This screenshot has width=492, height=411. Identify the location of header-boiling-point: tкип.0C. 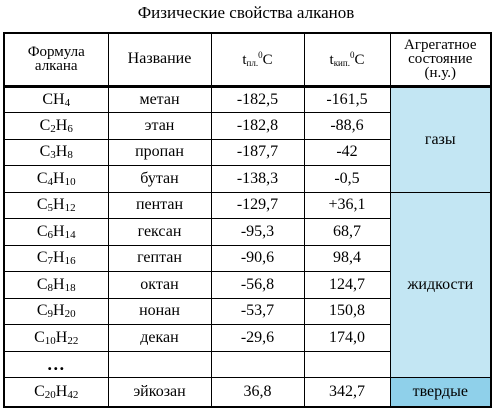
(347, 60).